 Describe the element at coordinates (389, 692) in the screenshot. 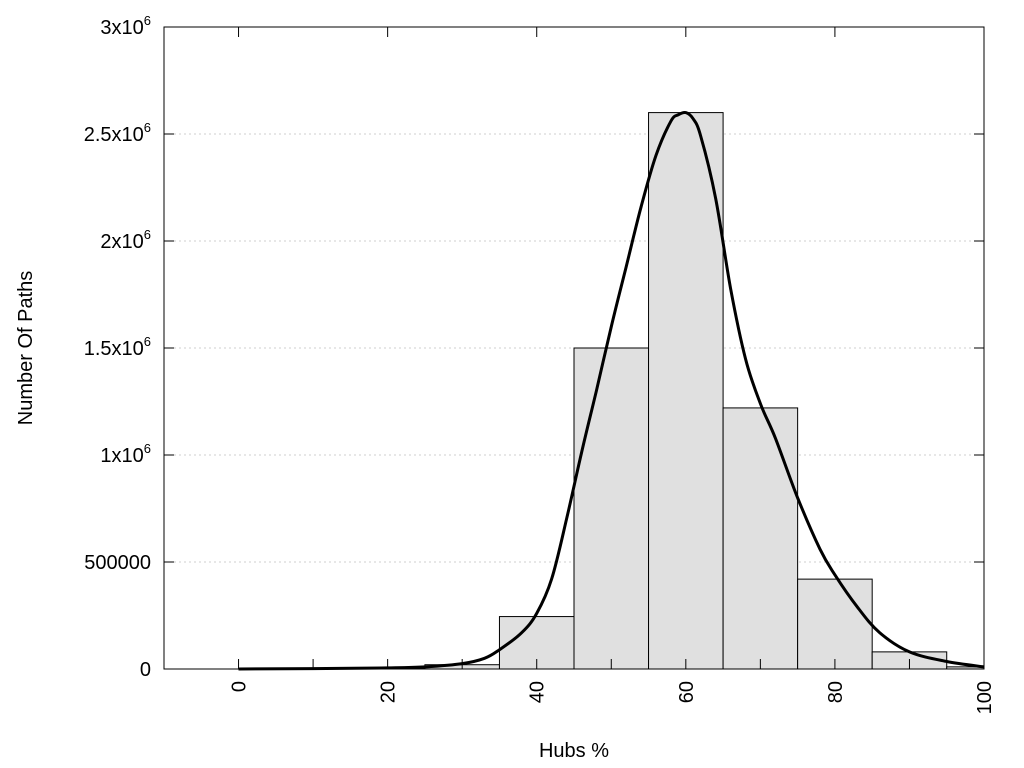

I see `x-tick-label: 20` at that location.